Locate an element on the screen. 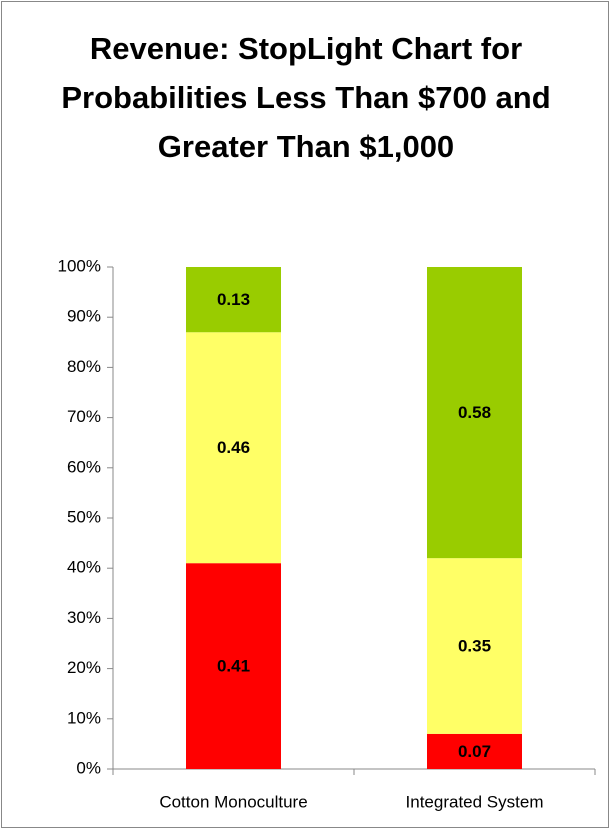 The image size is (612, 831). data-label: 0.41 is located at coordinates (233, 666).